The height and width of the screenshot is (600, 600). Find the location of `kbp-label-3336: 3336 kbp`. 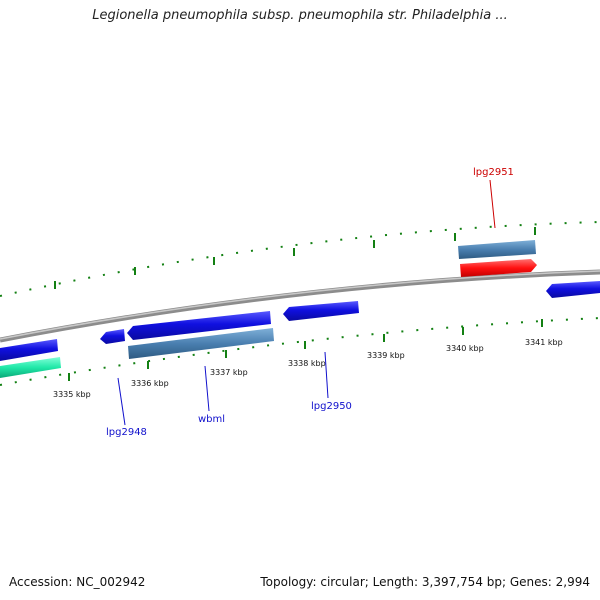

kbp-label-3336: 3336 kbp is located at coordinates (150, 383).